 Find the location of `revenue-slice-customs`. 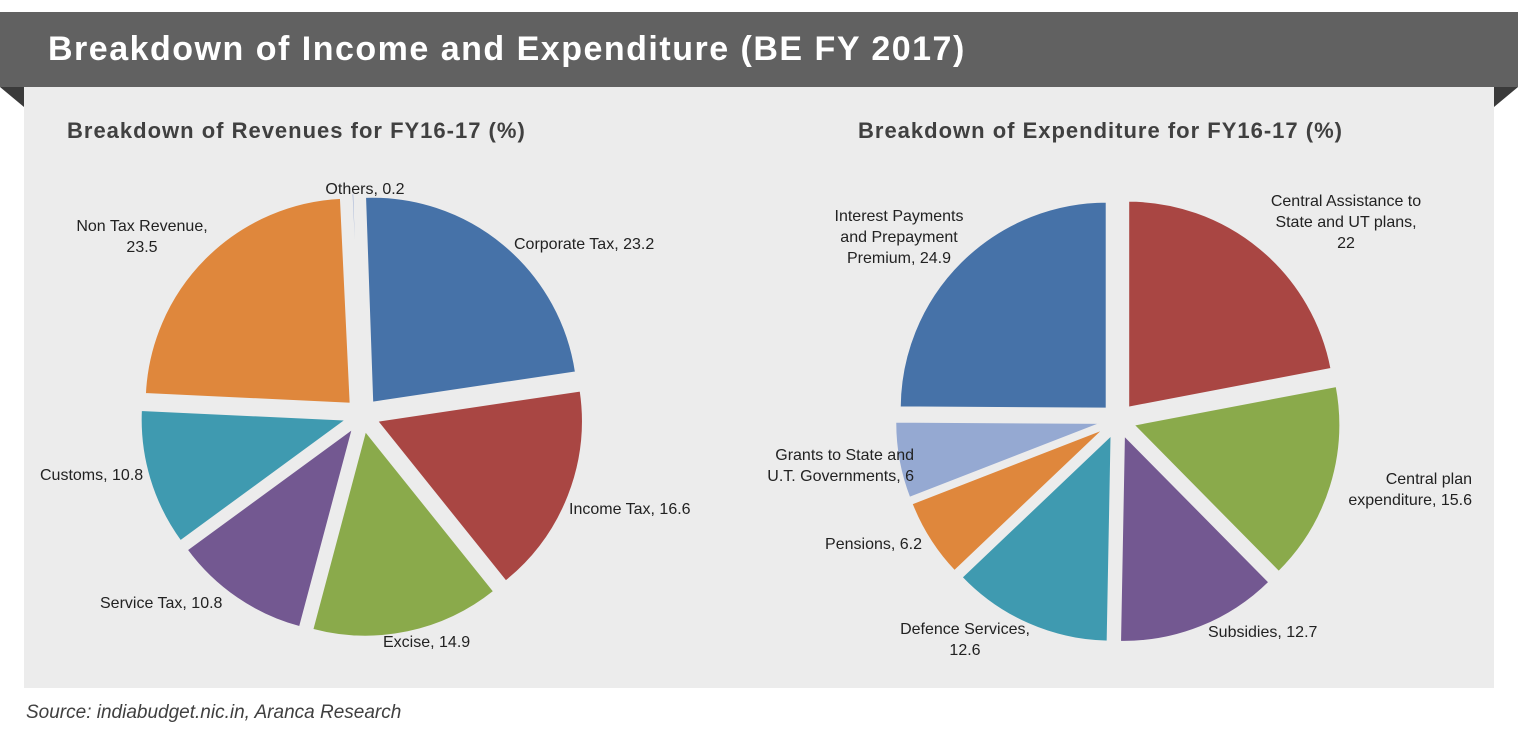

revenue-slice-customs is located at coordinates (244, 475).